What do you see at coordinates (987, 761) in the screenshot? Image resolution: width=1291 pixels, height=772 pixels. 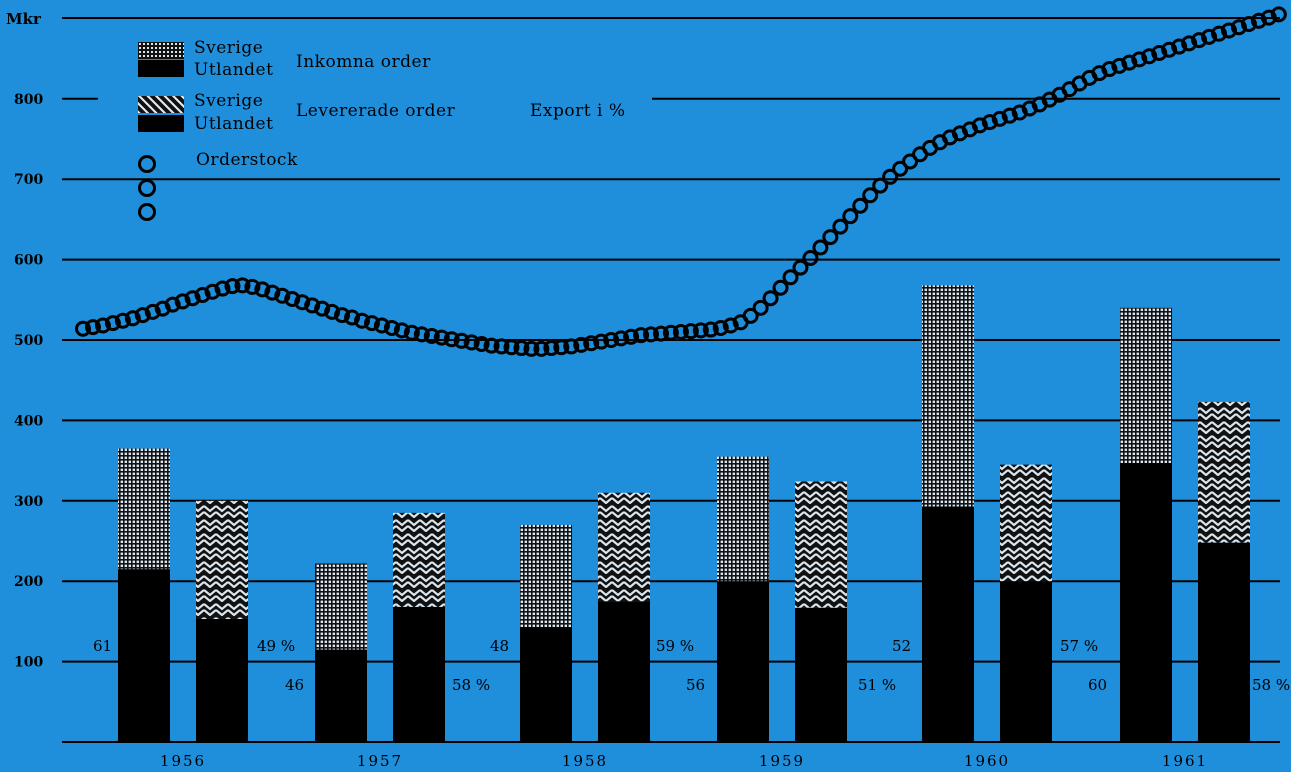 I see `x-tick-label: 1960` at bounding box center [987, 761].